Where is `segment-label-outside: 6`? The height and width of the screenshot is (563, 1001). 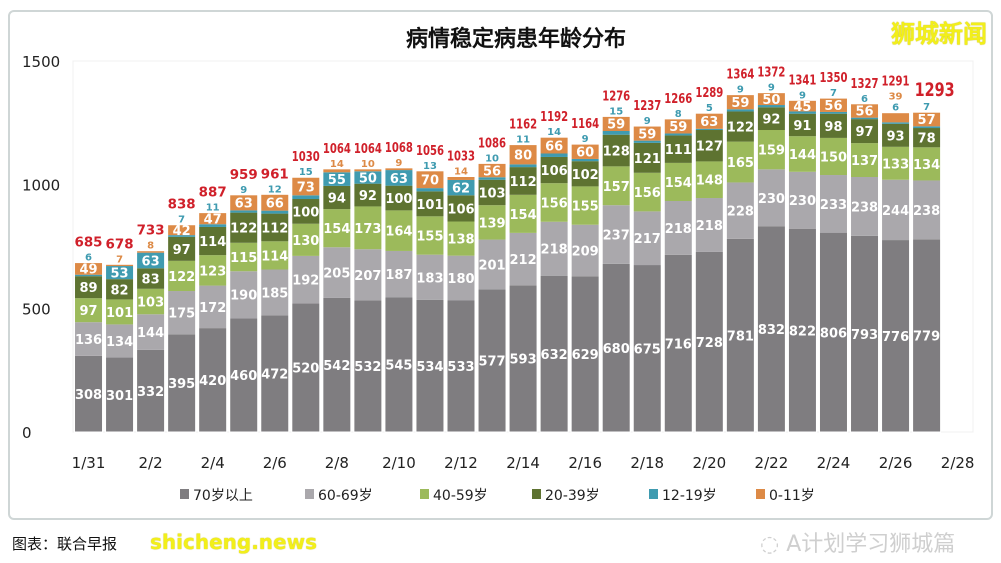
segment-label-outside: 6 is located at coordinates (88, 258).